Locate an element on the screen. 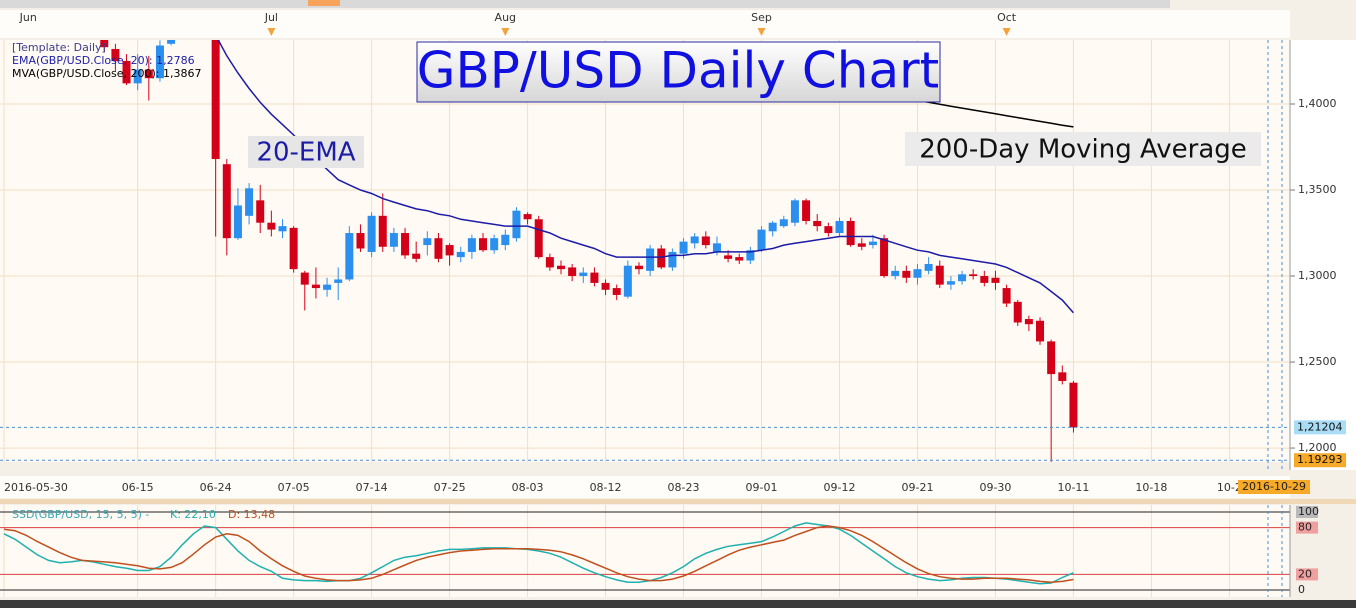  series-line is located at coordinates (538, 554).